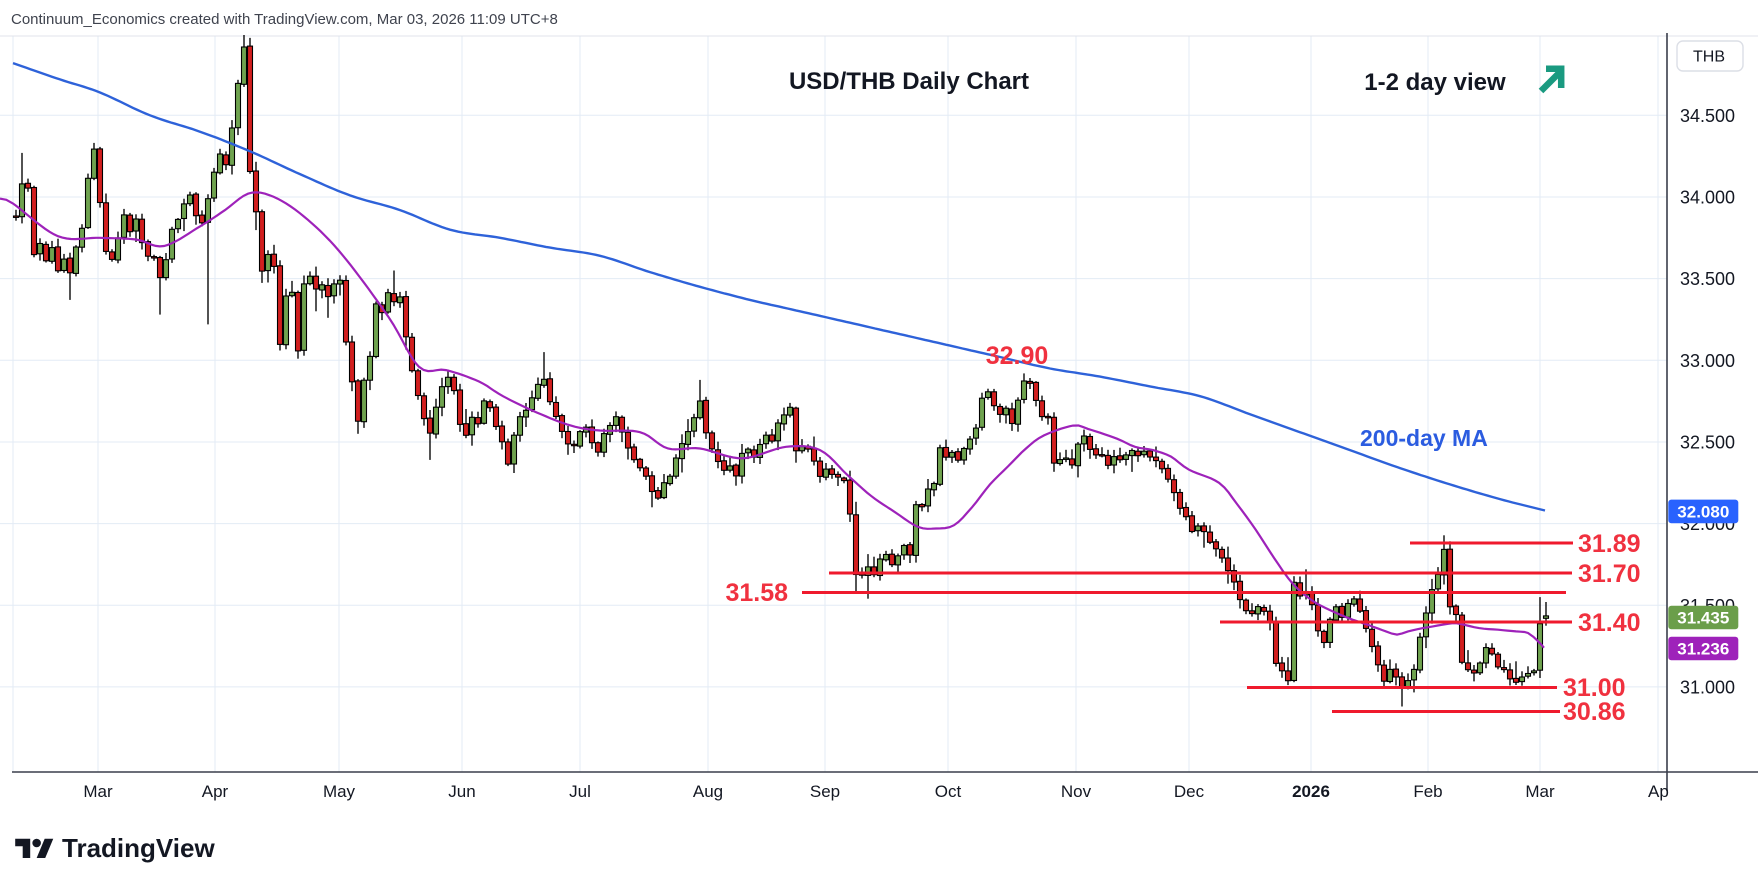 This screenshot has width=1758, height=891. I want to click on svg-text: 32.080, so click(1703, 512).